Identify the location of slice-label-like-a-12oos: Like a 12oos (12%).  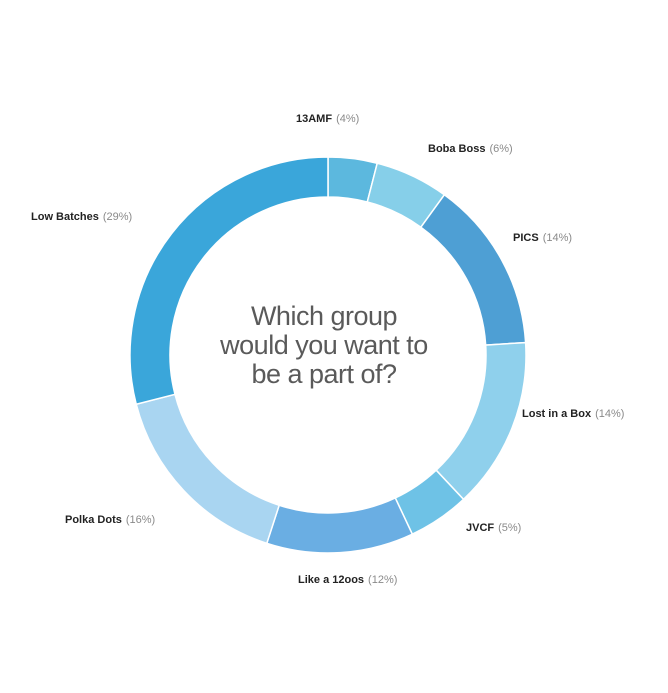
(347, 580).